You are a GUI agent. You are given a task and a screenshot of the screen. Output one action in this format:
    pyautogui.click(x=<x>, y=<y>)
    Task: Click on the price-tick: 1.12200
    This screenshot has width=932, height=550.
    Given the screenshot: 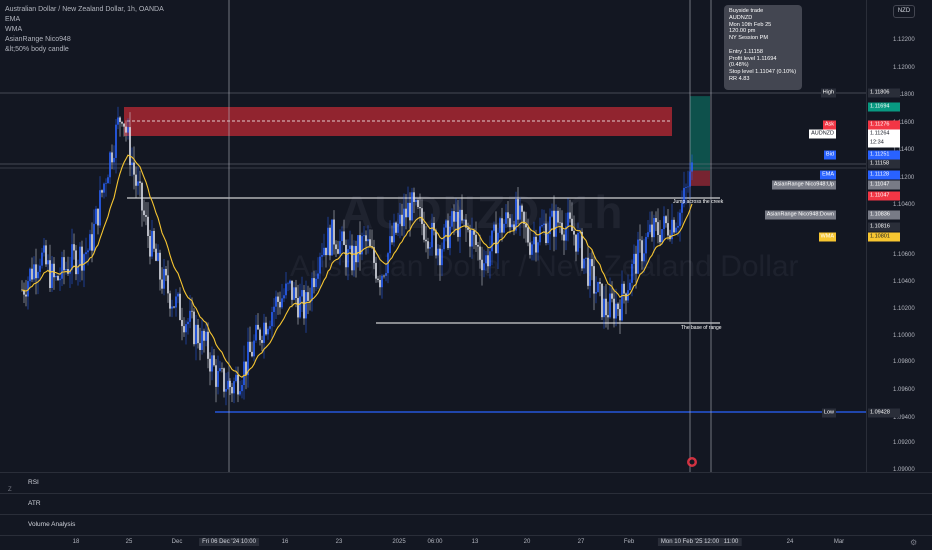 What is the action you would take?
    pyautogui.click(x=904, y=40)
    